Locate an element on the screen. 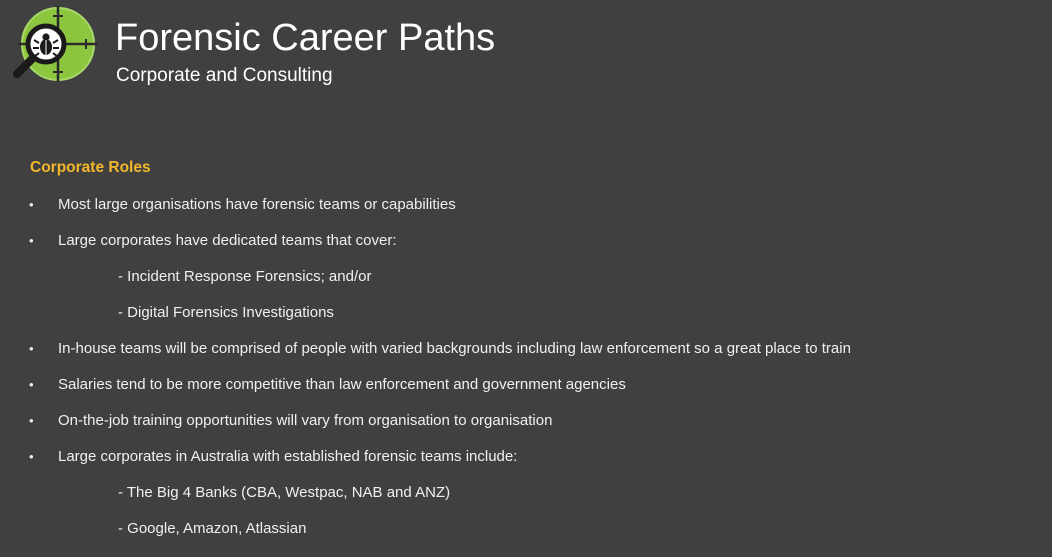 The height and width of the screenshot is (557, 1052). magnifier-bug-icon is located at coordinates (55, 44).